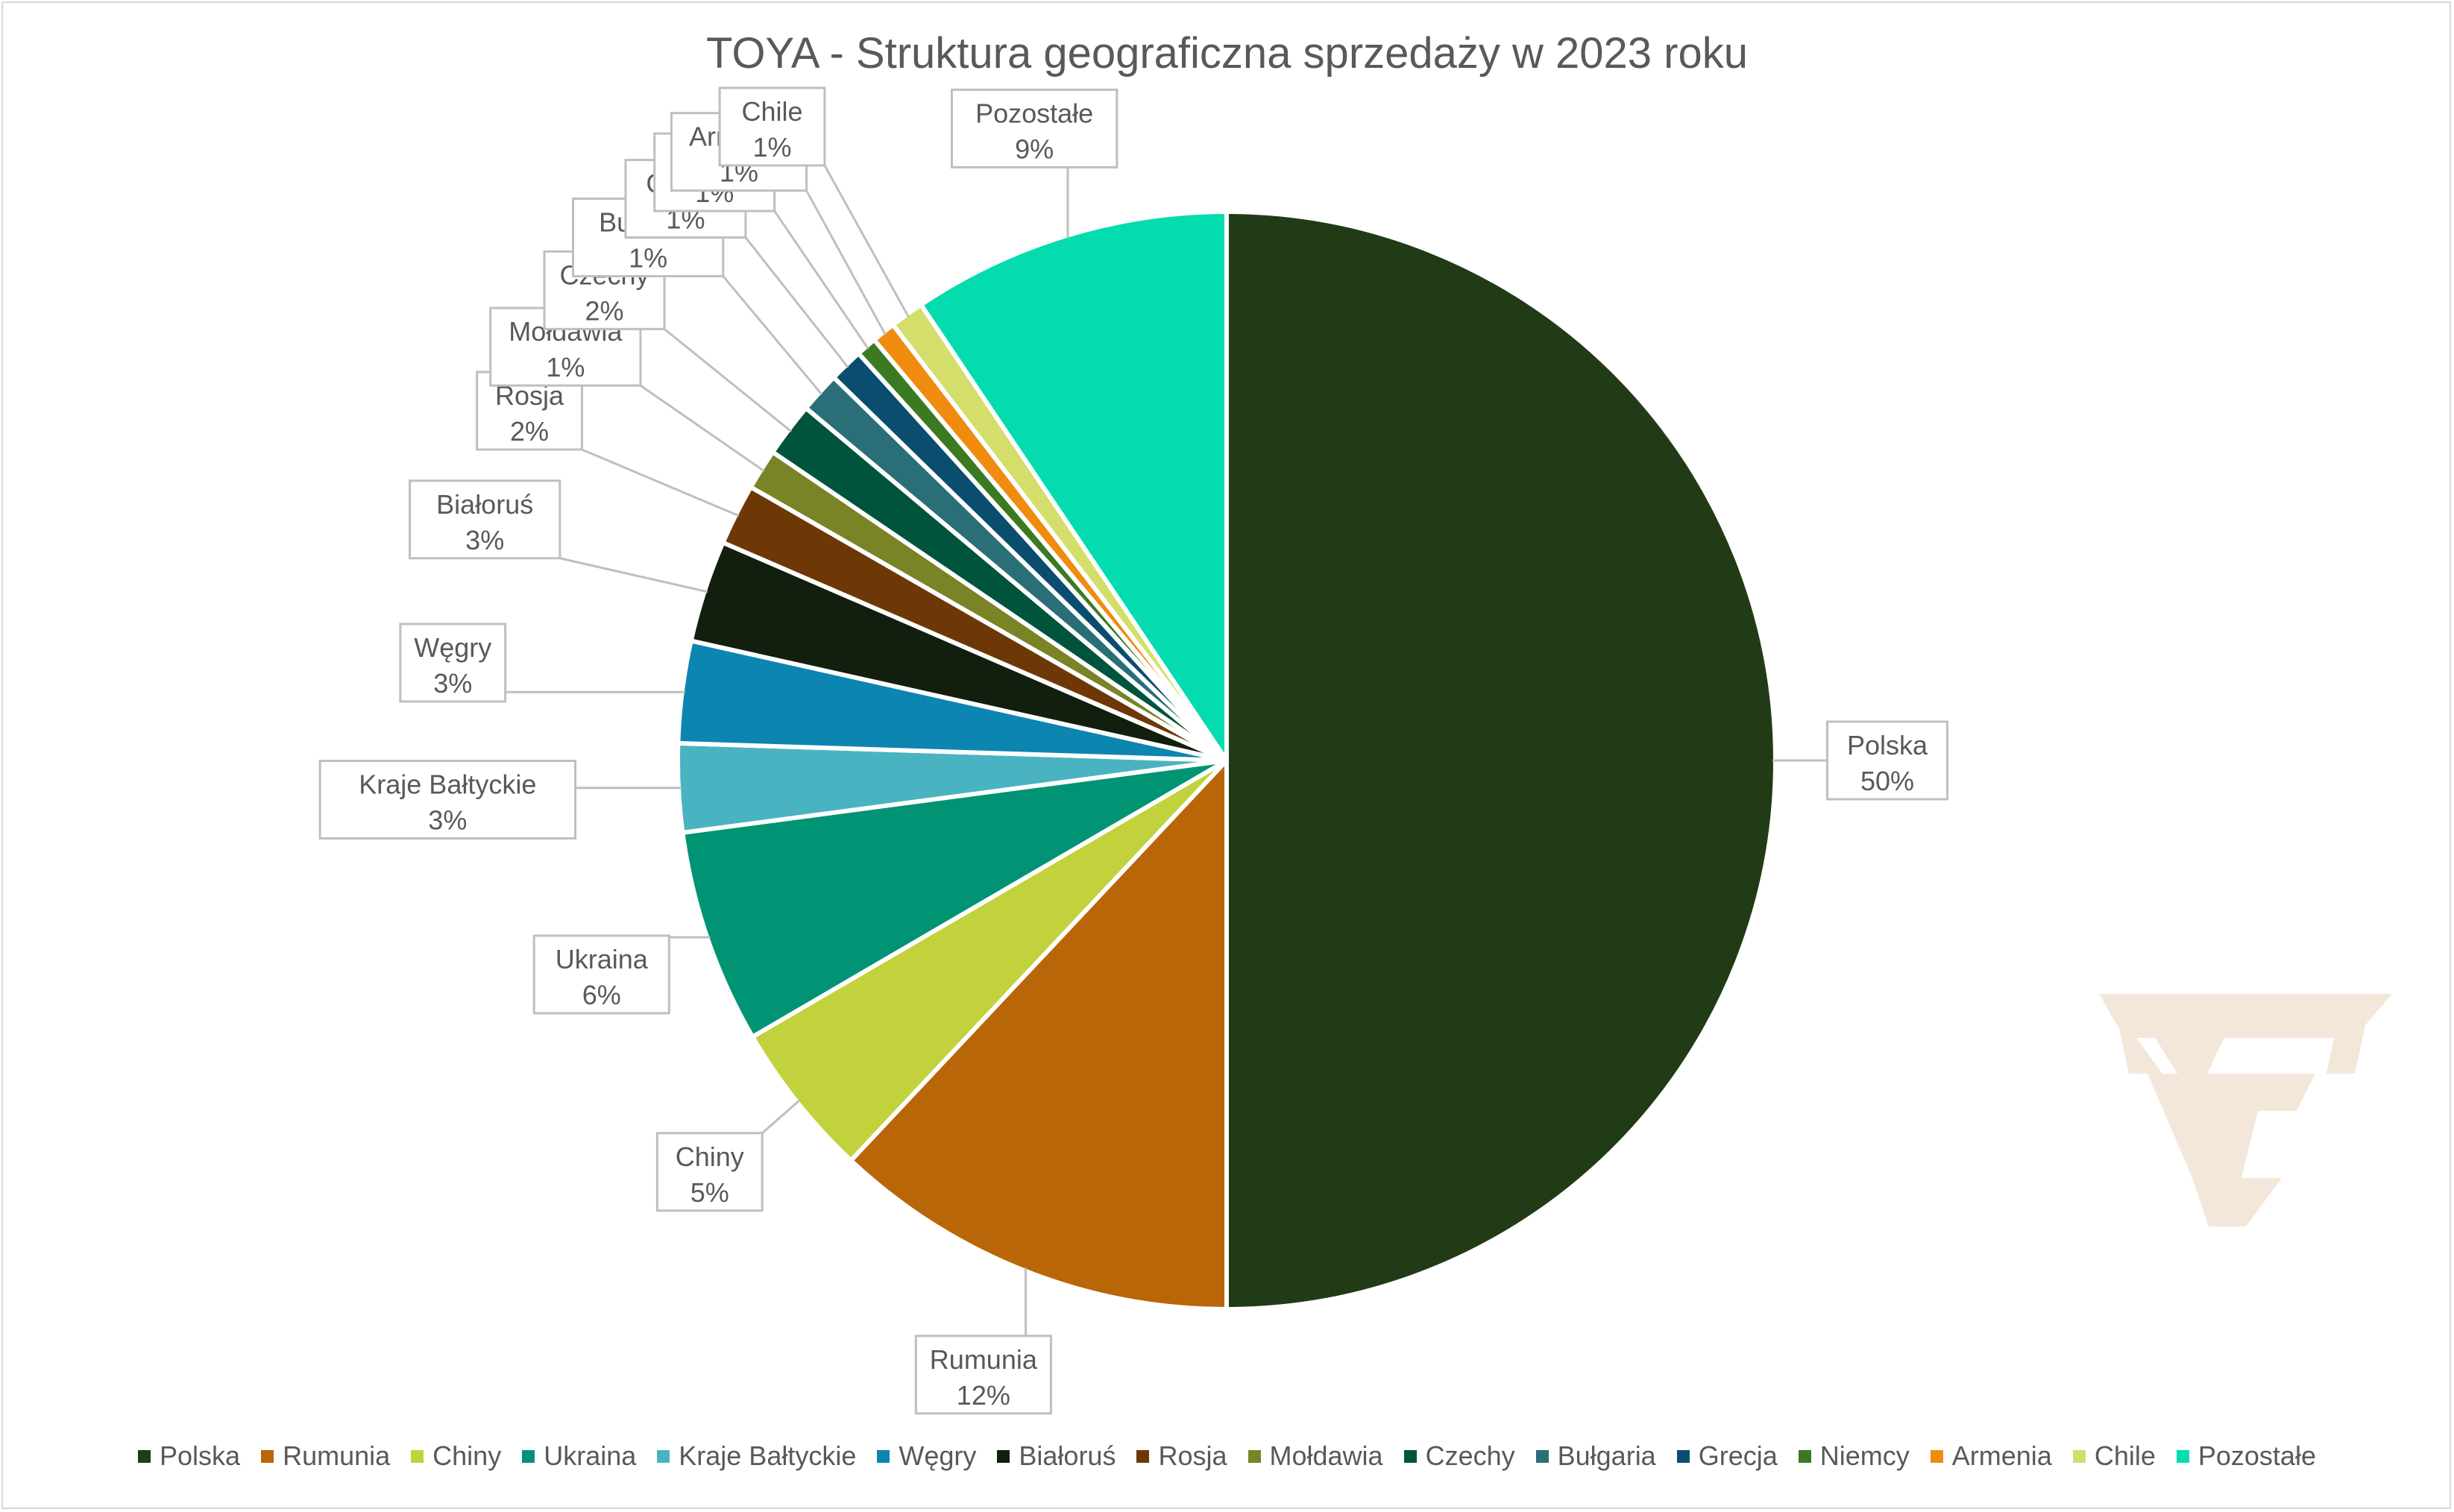 This screenshot has height=1512, width=2454. Describe the element at coordinates (467, 1455) in the screenshot. I see `legend-label: Chiny` at that location.